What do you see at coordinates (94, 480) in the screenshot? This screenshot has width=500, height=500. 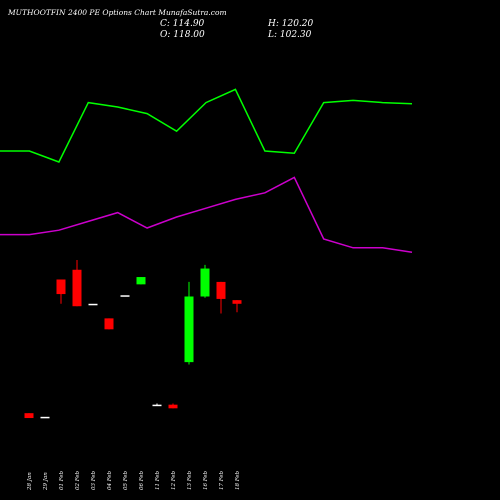 I see `x-tick-label: 03 Feb` at bounding box center [94, 480].